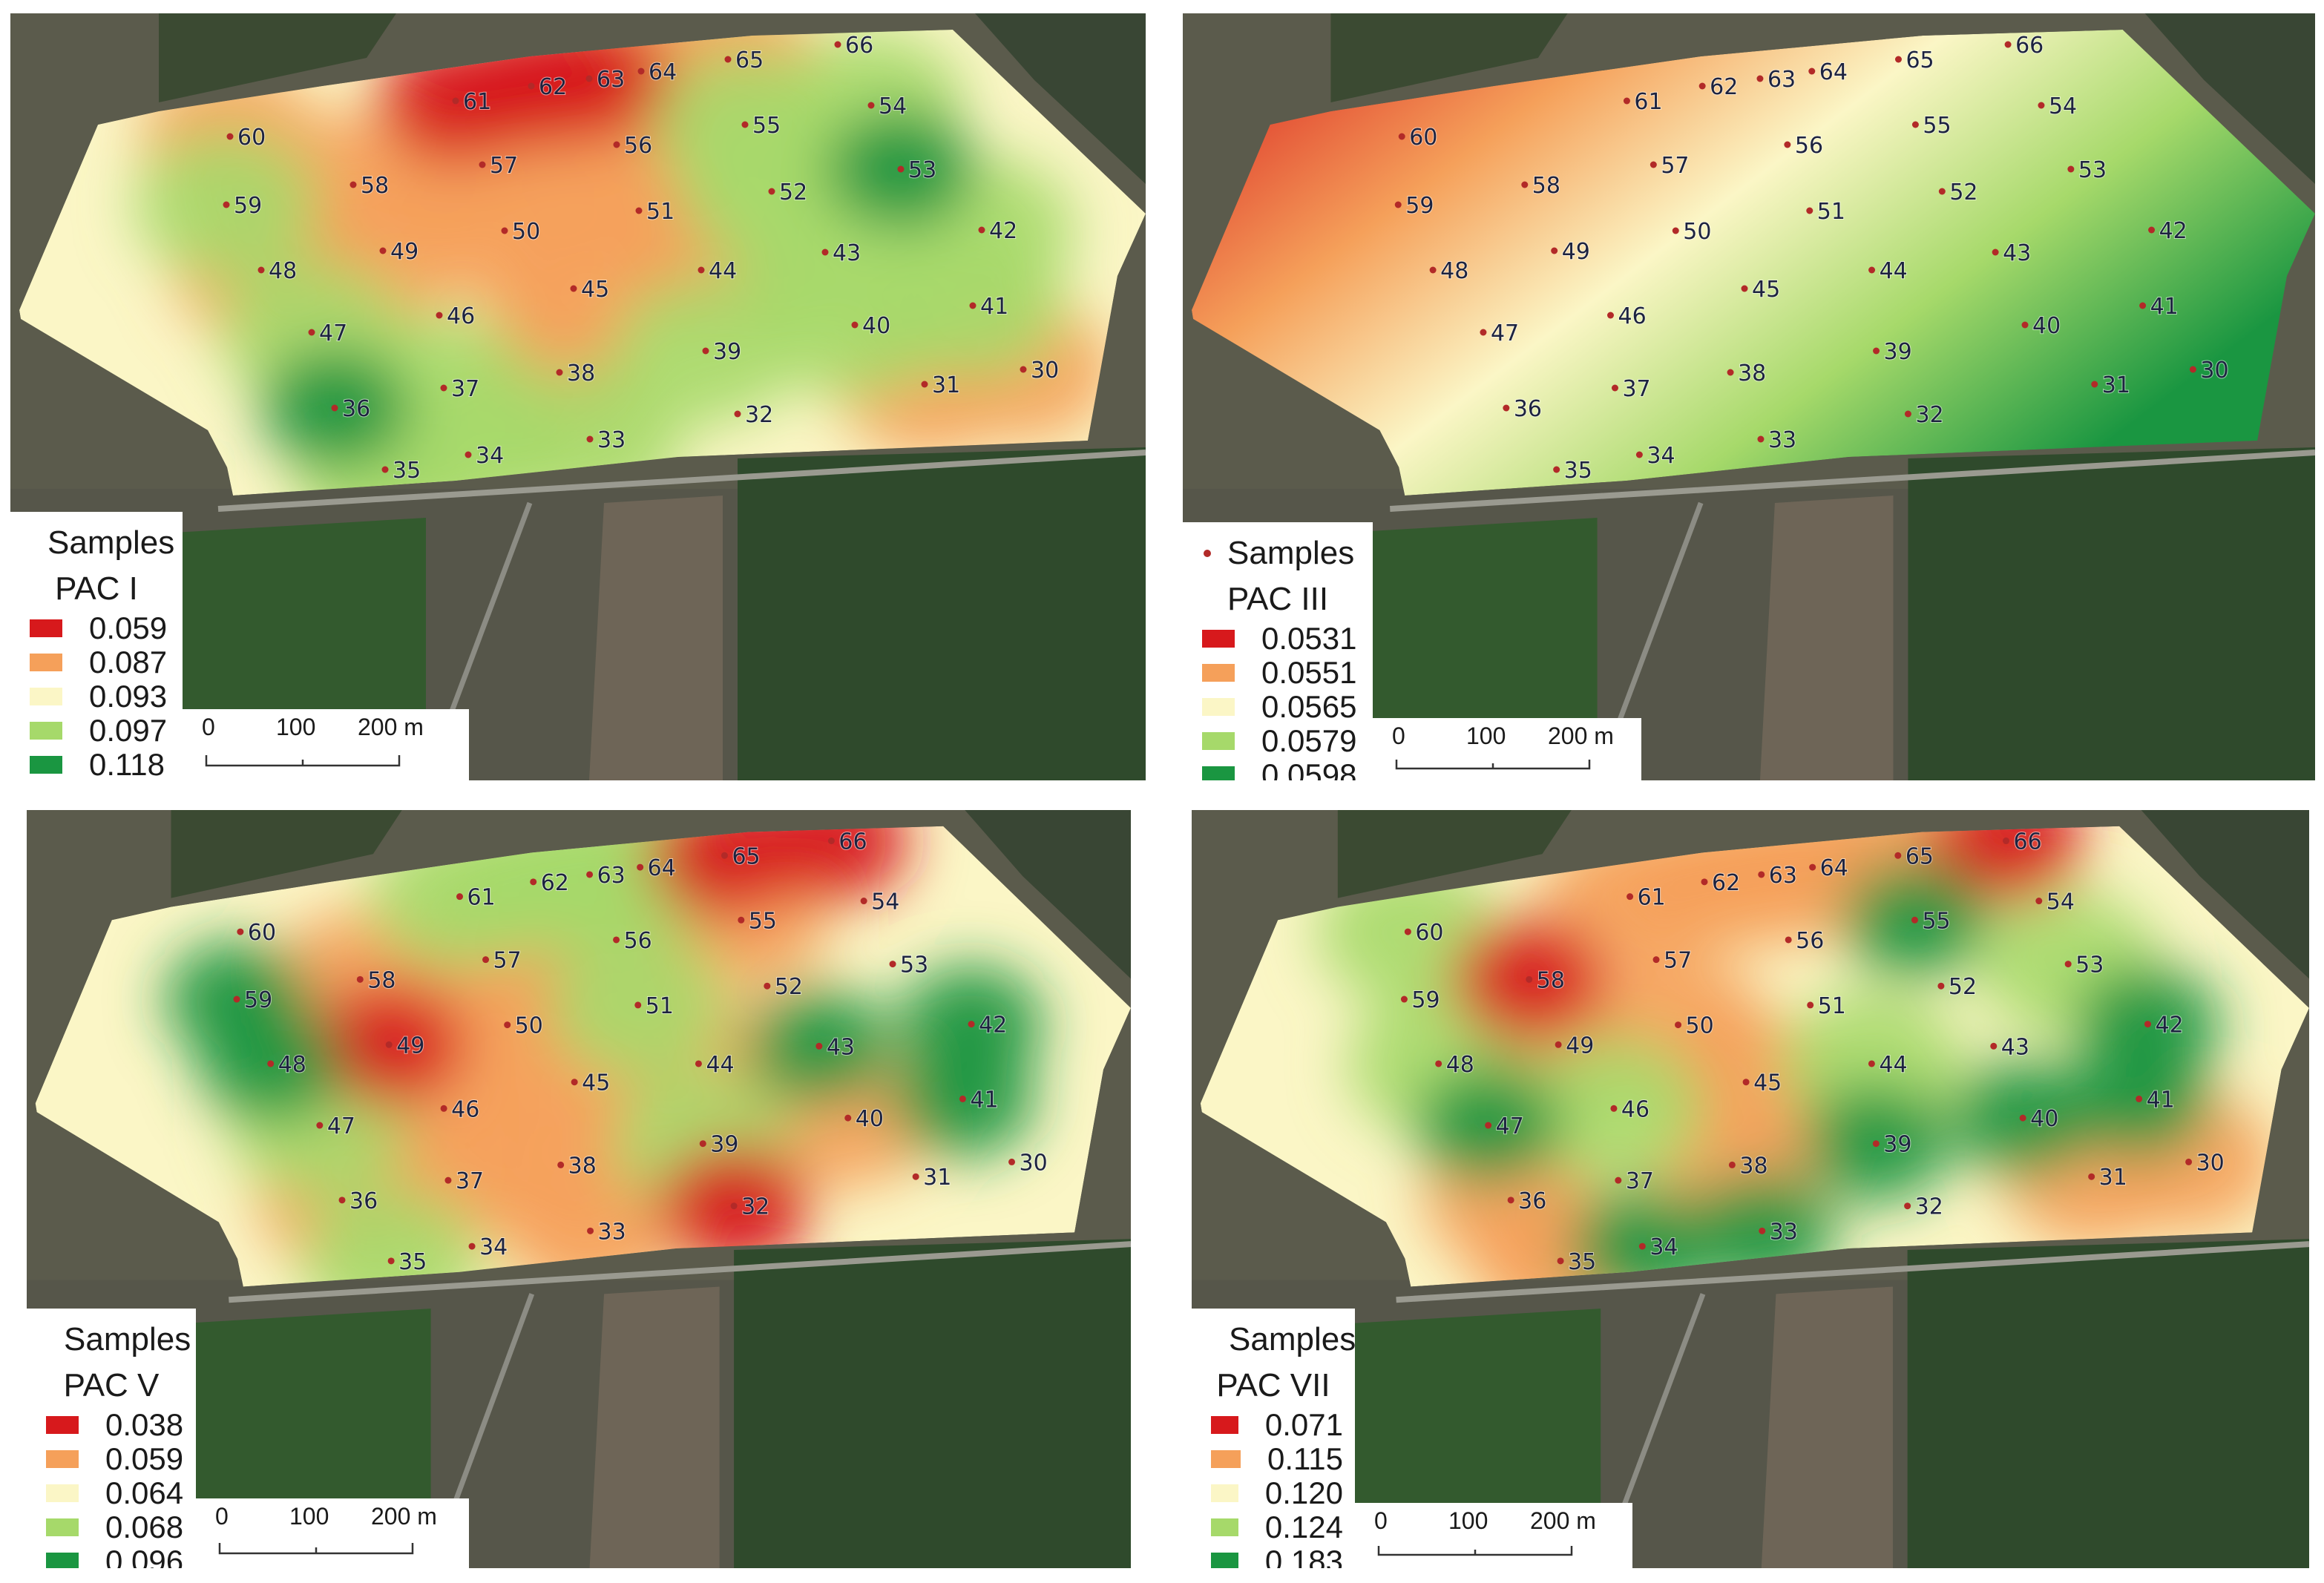 This screenshot has height=1583, width=2324. Describe the element at coordinates (848, 842) in the screenshot. I see `sample-point: 66` at that location.